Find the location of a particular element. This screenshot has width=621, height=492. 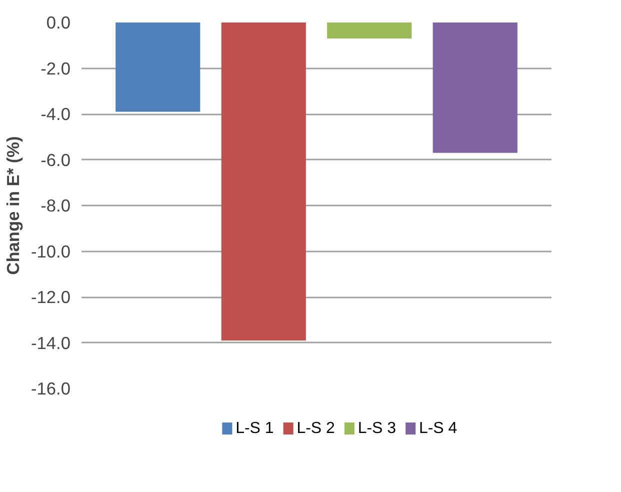

legend-label: L-S 4 is located at coordinates (438, 428).